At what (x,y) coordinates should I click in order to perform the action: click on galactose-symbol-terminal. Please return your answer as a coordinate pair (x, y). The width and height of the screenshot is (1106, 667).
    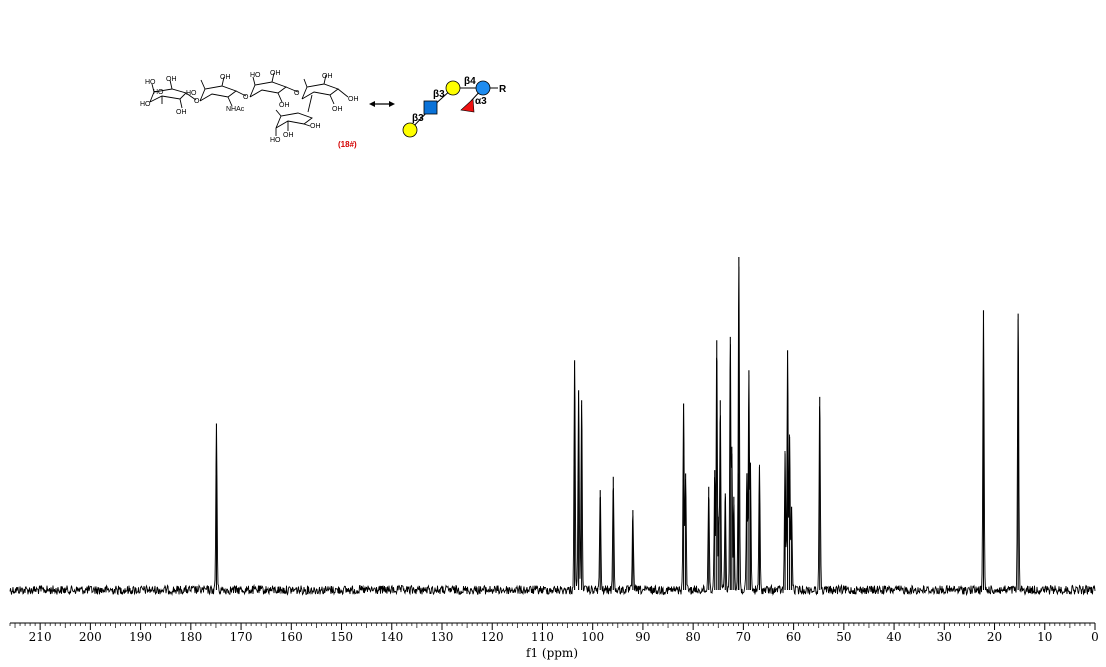
    Looking at the image, I should click on (410, 130).